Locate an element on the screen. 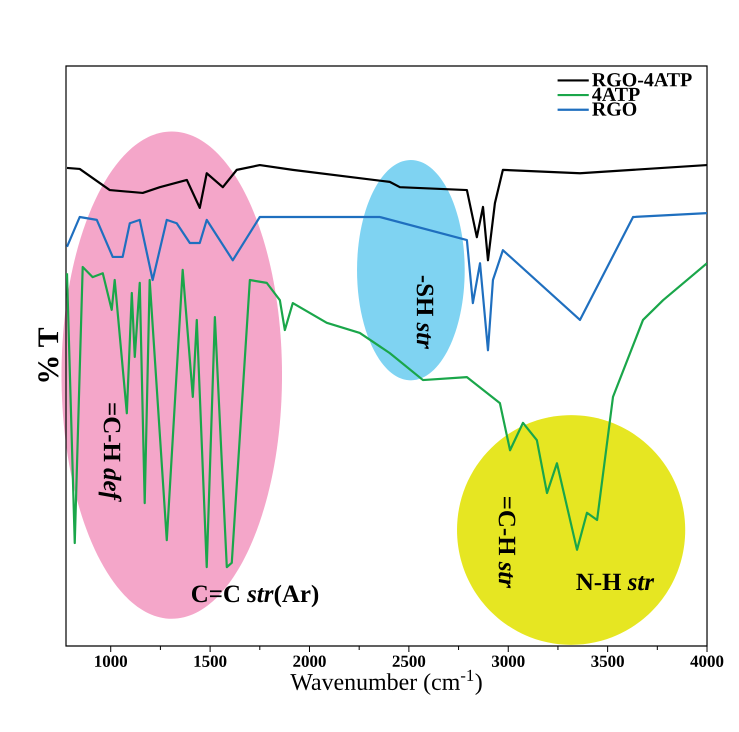 This screenshot has width=739, height=732. y-axis-title: % T is located at coordinates (48, 355).